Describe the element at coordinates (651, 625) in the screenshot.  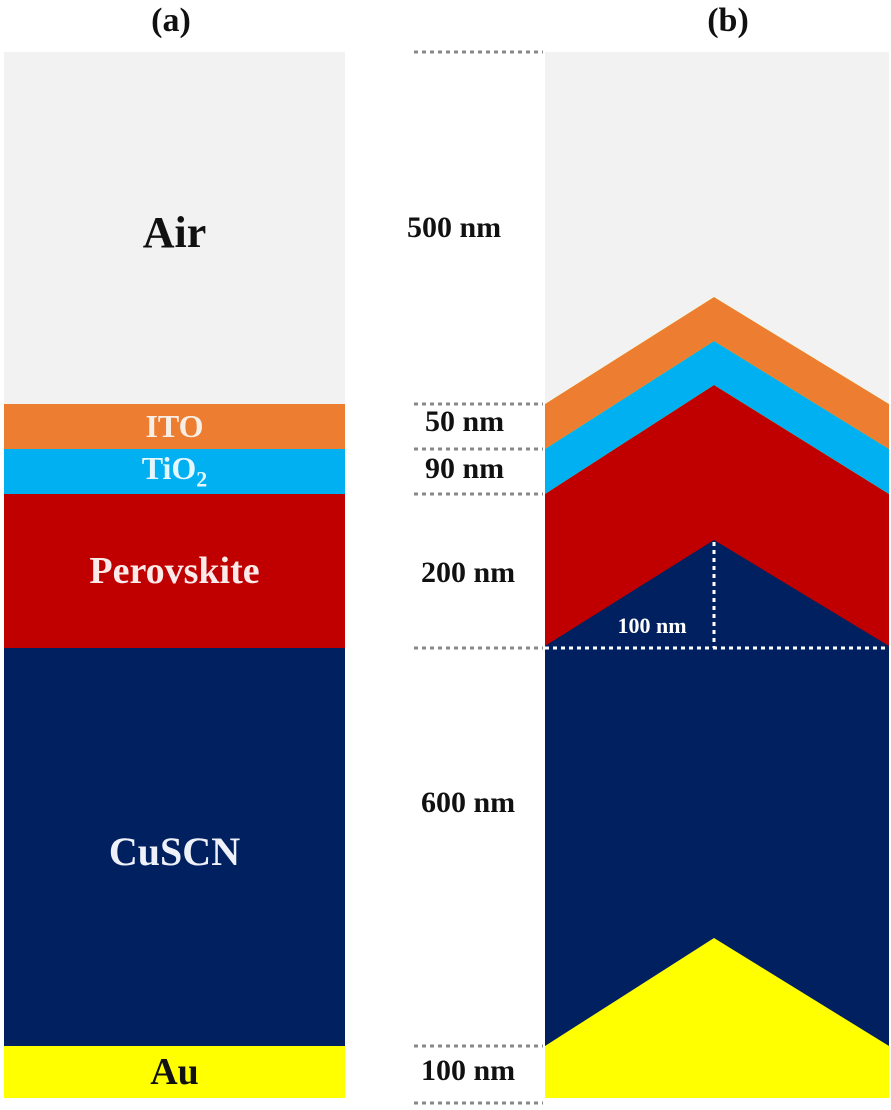
I see `texture-height-label: 100 nm` at that location.